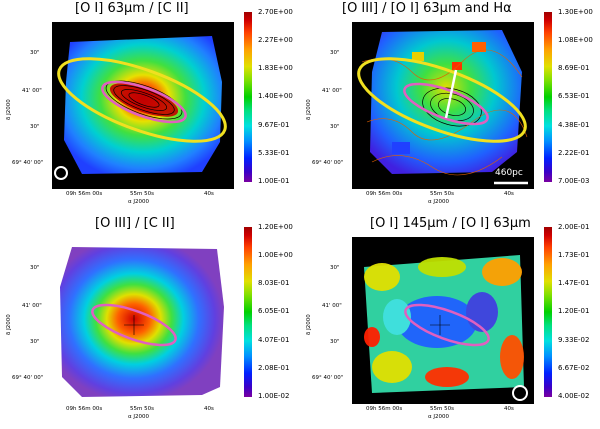 Image resolution: width=600 pixels, height=429 pixels. Describe the element at coordinates (275, 255) in the screenshot. I see `colorbar-tick: 1.00E+00` at that location.